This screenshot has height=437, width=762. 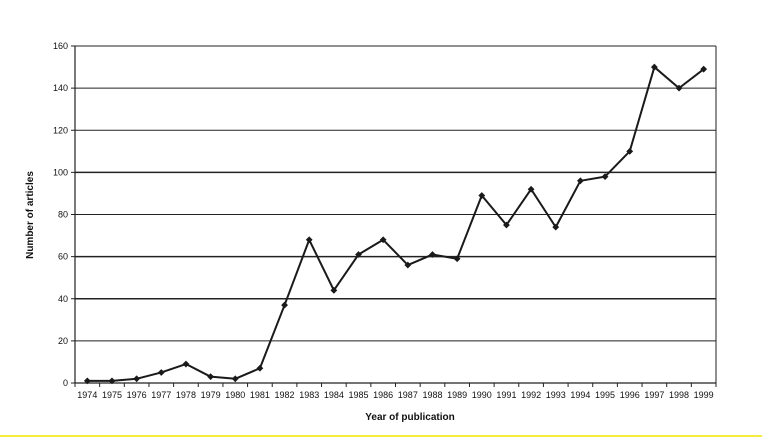 I want to click on x-tick-label: 1984, so click(x=334, y=395).